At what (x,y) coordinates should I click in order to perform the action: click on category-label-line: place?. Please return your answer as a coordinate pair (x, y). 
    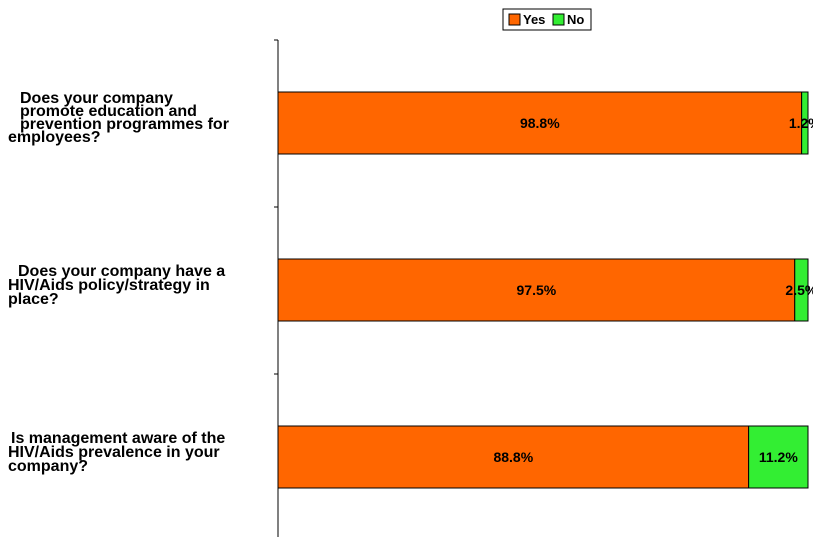
    Looking at the image, I should click on (33, 299).